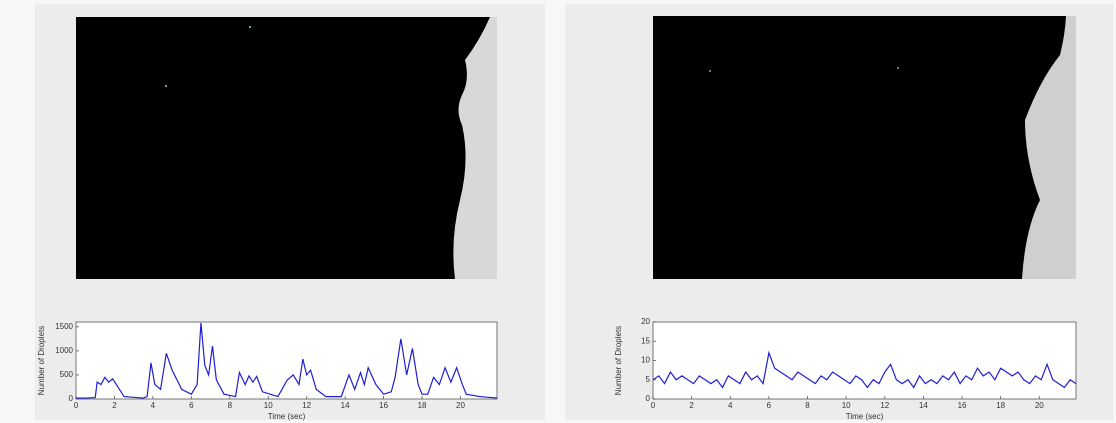 This screenshot has height=423, width=1116. What do you see at coordinates (648, 379) in the screenshot?
I see `y-tick-label: 5` at bounding box center [648, 379].